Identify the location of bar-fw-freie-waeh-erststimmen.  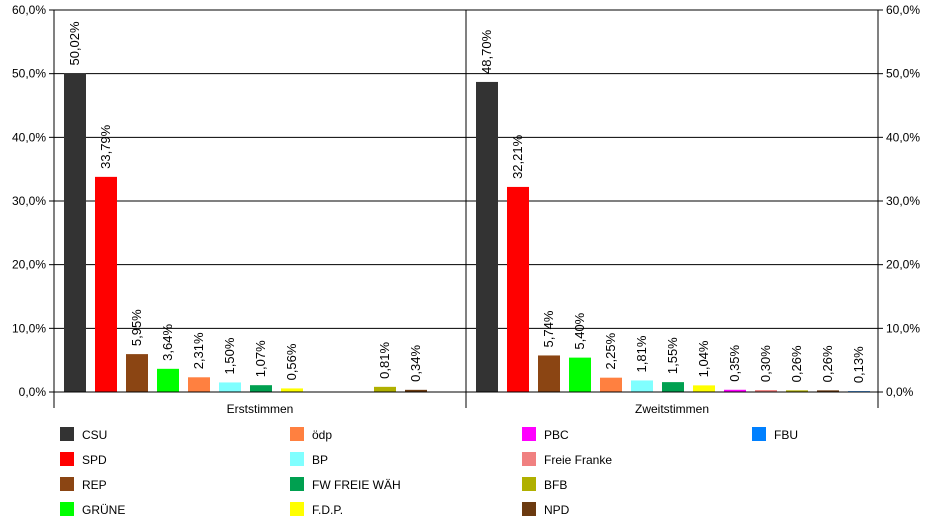
(261, 388).